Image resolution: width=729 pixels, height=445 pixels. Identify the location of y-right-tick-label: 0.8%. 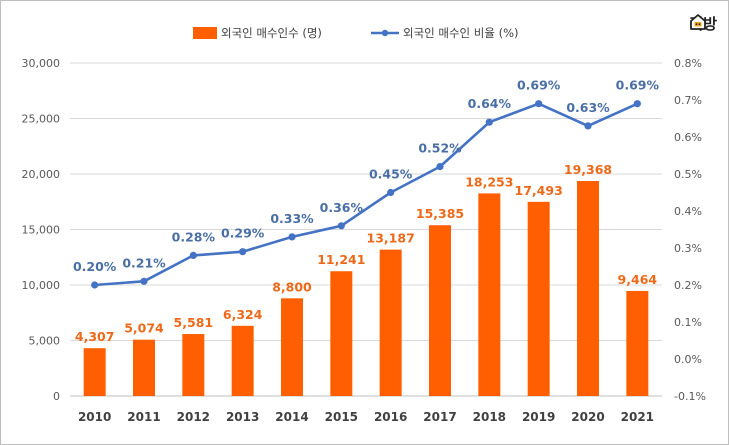
(688, 63).